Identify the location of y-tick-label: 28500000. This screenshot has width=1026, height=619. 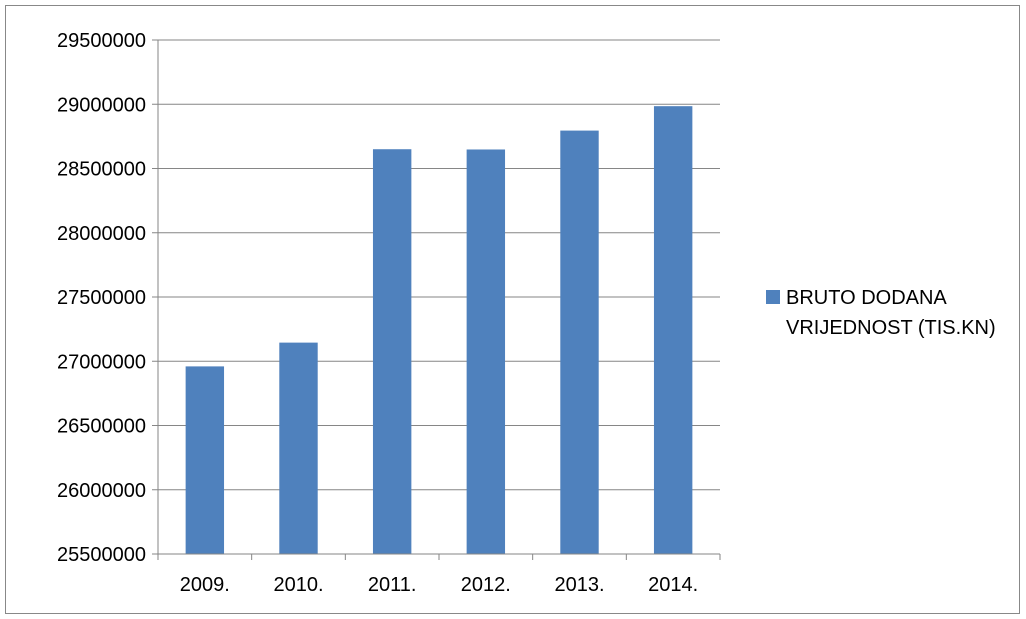
(101, 170).